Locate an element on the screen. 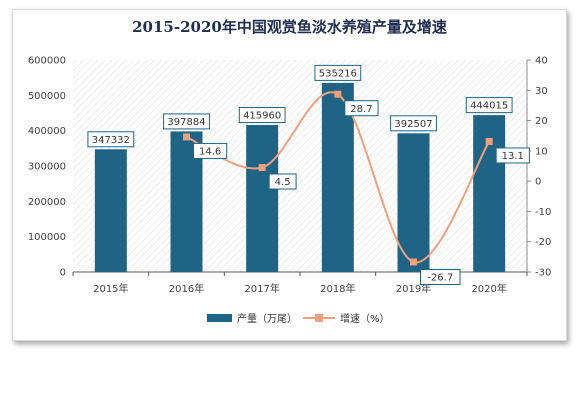  x-axis-tick: 2015年 is located at coordinates (110, 288).